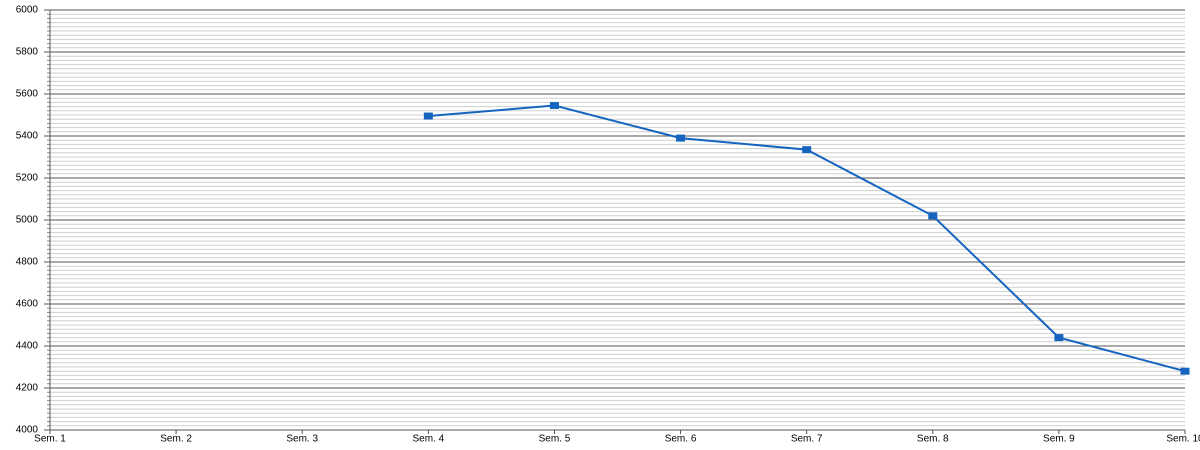 Image resolution: width=1200 pixels, height=450 pixels. Describe the element at coordinates (428, 439) in the screenshot. I see `x-tick-label: Sem. 4` at that location.